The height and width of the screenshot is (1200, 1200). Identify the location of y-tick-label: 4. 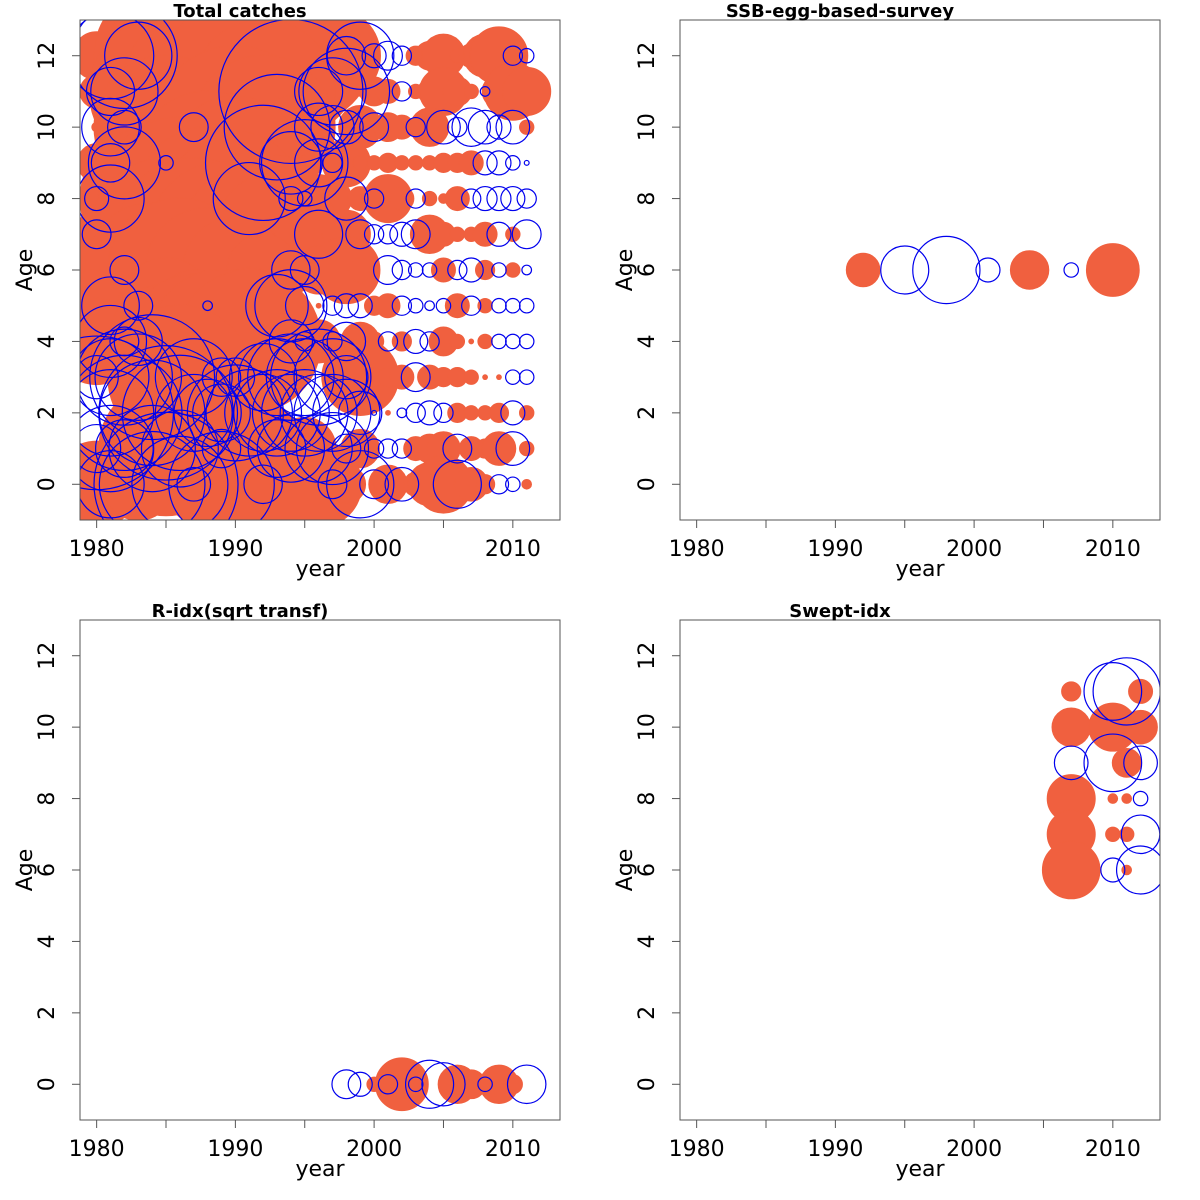
(647, 341).